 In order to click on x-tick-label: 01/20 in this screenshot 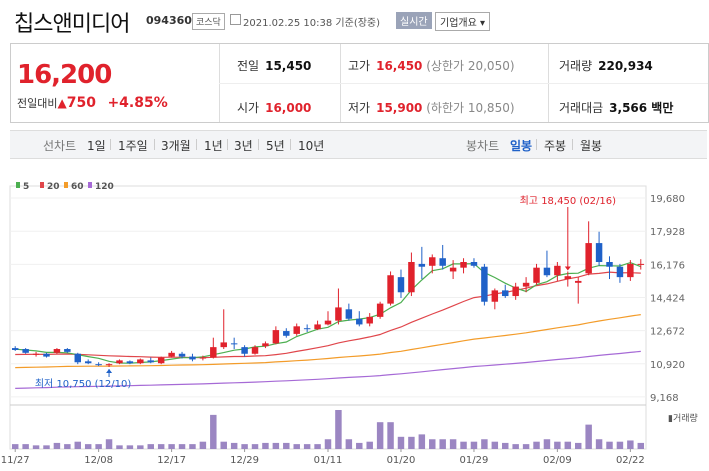, I will do `click(401, 460)`.